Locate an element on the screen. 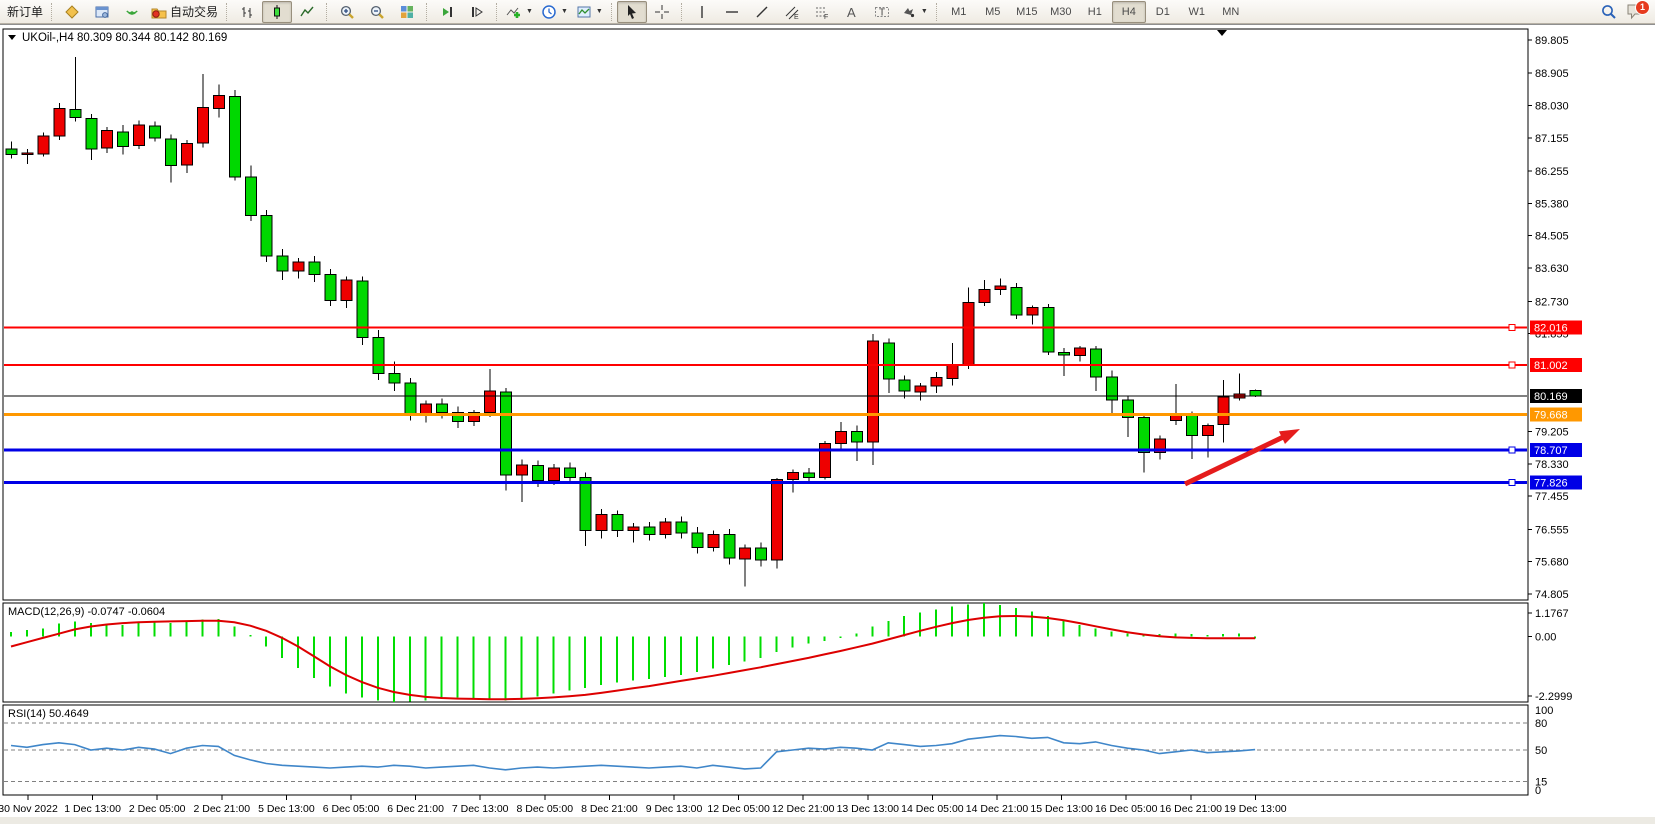 This screenshot has height=824, width=1655. clock-icon is located at coordinates (549, 11).